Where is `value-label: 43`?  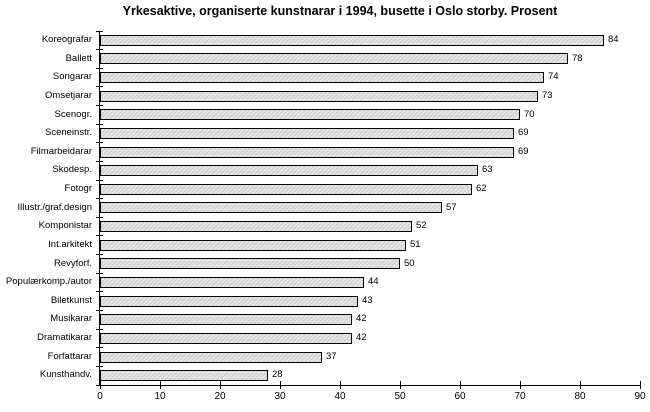 value-label: 43 is located at coordinates (367, 300).